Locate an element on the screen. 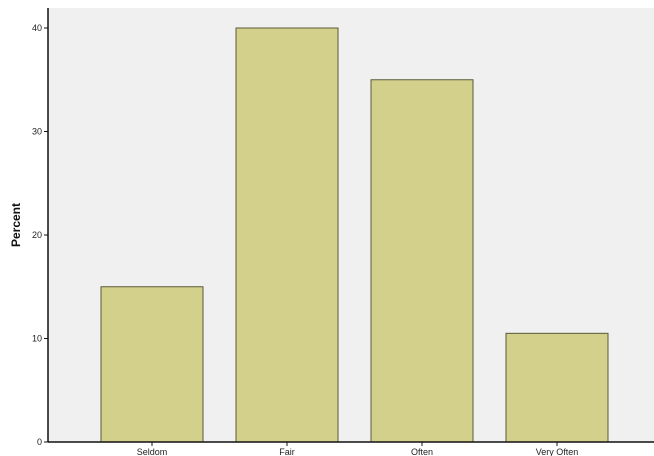 This screenshot has width=654, height=456. bar-fair is located at coordinates (287, 235).